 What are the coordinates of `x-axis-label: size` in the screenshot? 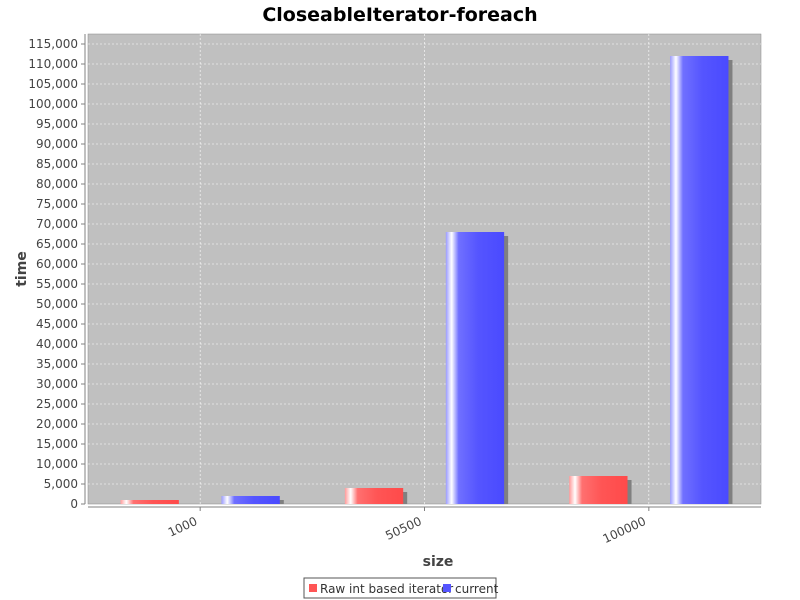 It's located at (438, 562).